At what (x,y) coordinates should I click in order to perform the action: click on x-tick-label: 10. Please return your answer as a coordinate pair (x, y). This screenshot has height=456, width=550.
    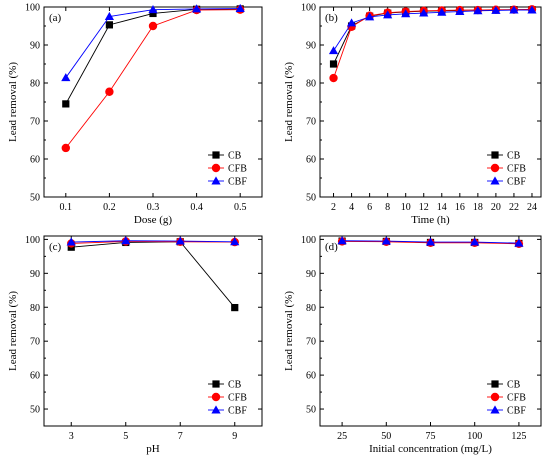
    Looking at the image, I should click on (406, 207).